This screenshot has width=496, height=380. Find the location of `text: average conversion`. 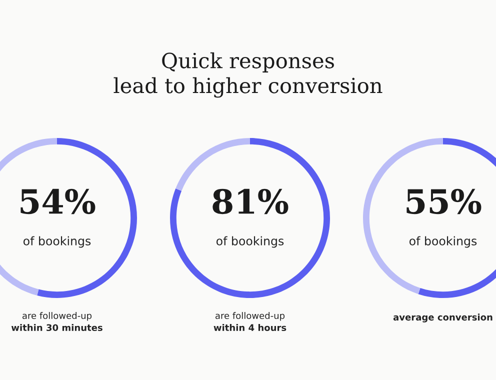

text: average conversion is located at coordinates (442, 318).